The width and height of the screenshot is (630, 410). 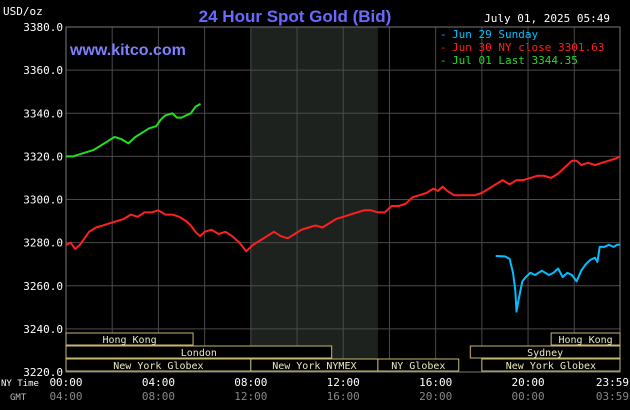 I want to click on chart-title: 24 Hour Spot Gold (Bid), so click(x=295, y=16).